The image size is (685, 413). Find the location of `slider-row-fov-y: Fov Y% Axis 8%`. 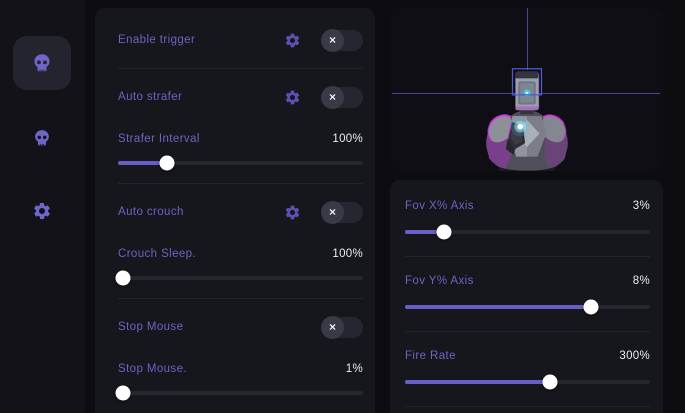

slider-row-fov-y: Fov Y% Axis 8% is located at coordinates (527, 294).